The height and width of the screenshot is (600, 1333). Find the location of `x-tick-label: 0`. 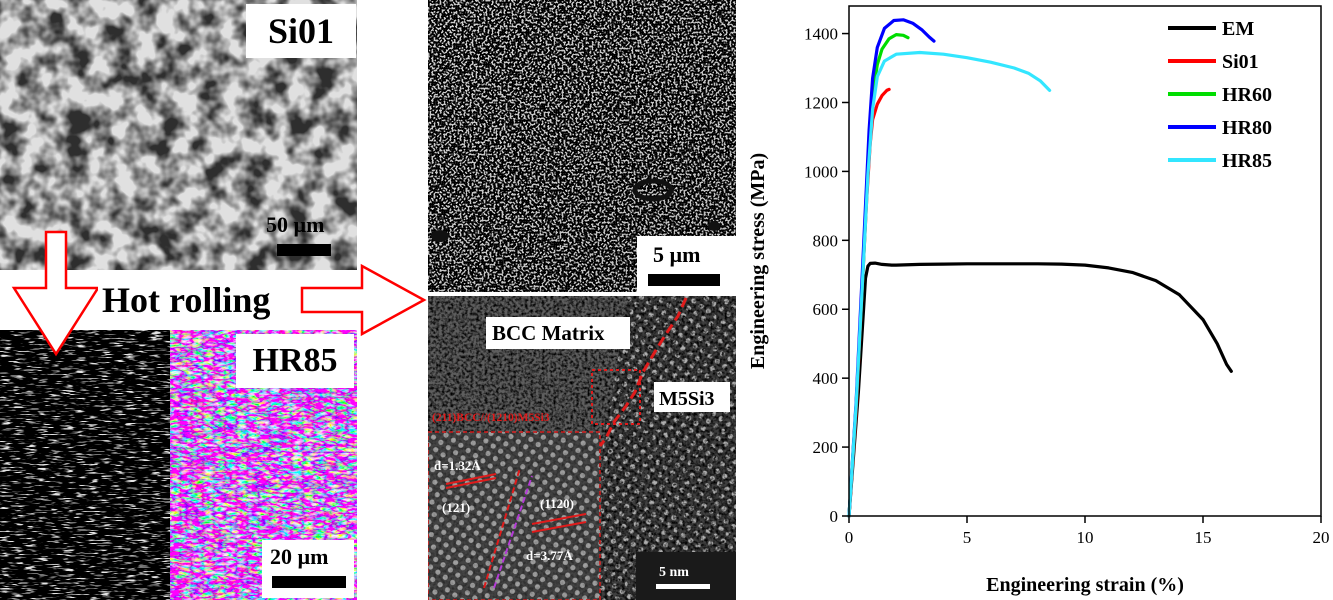

x-tick-label: 0 is located at coordinates (849, 537).